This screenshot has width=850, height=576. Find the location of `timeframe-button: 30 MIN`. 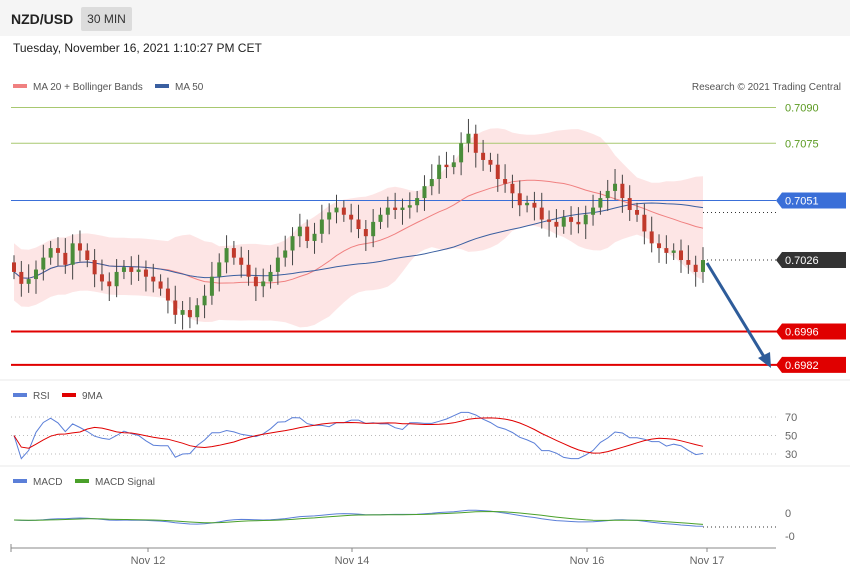

timeframe-button: 30 MIN is located at coordinates (106, 19).